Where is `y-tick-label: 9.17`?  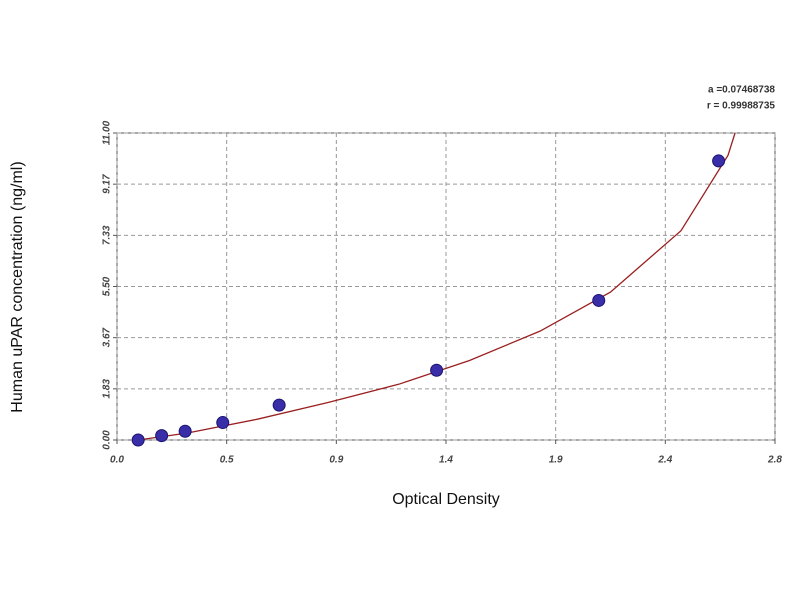 y-tick-label: 9.17 is located at coordinates (107, 184).